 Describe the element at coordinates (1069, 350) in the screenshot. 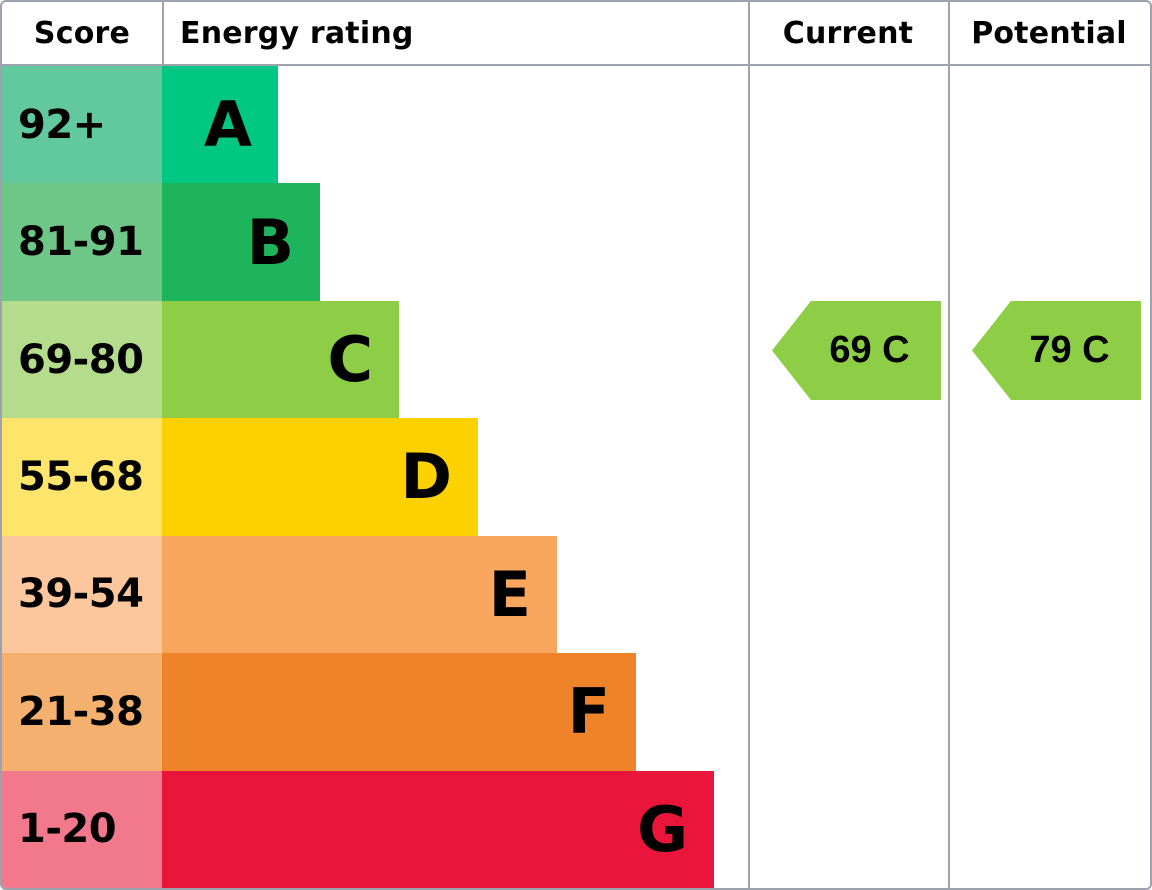

I see `potential-rating-label: 79 C` at that location.